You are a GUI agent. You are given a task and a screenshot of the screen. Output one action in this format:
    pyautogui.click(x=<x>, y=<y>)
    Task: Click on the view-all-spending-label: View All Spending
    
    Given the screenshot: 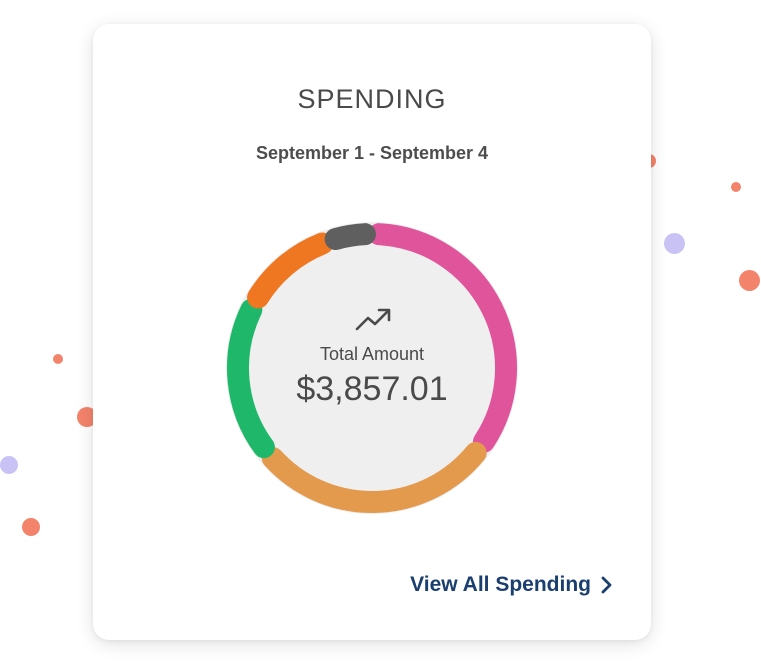 What is the action you would take?
    pyautogui.click(x=500, y=584)
    